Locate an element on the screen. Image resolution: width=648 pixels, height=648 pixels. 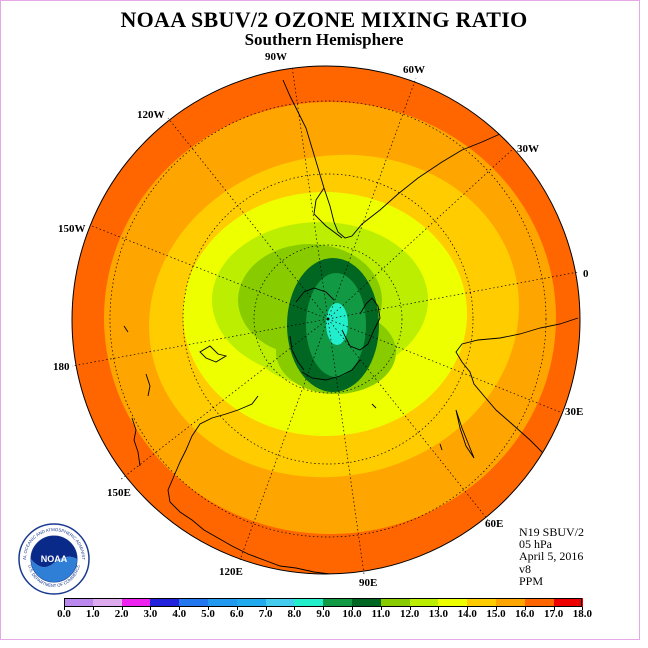
colorbar-label: 0.0 is located at coordinates (64, 614).